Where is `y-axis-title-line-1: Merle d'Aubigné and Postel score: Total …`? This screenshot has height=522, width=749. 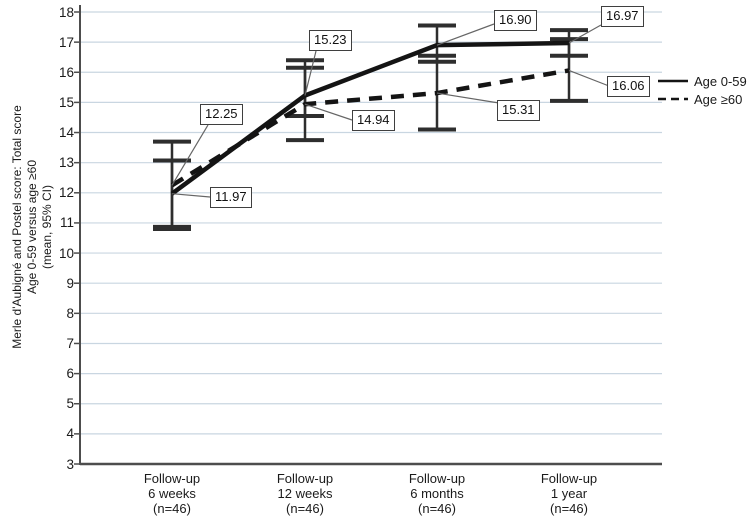 y-axis-title-line-1: Merle d'Aubigné and Postel score: Total … is located at coordinates (17, 227).